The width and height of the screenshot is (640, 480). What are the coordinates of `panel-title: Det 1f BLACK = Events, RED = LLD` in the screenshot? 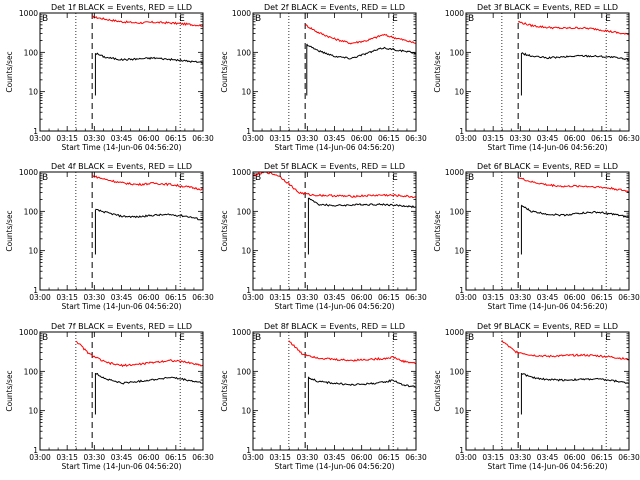 It's located at (121, 7).